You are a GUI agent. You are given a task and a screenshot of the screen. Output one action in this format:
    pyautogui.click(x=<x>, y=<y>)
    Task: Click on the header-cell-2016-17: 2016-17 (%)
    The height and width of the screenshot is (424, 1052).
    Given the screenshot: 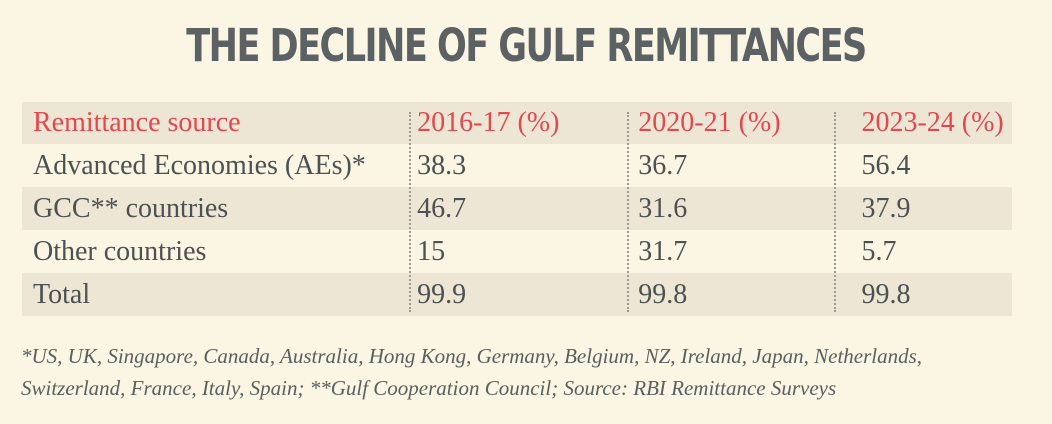 What is the action you would take?
    pyautogui.click(x=488, y=122)
    